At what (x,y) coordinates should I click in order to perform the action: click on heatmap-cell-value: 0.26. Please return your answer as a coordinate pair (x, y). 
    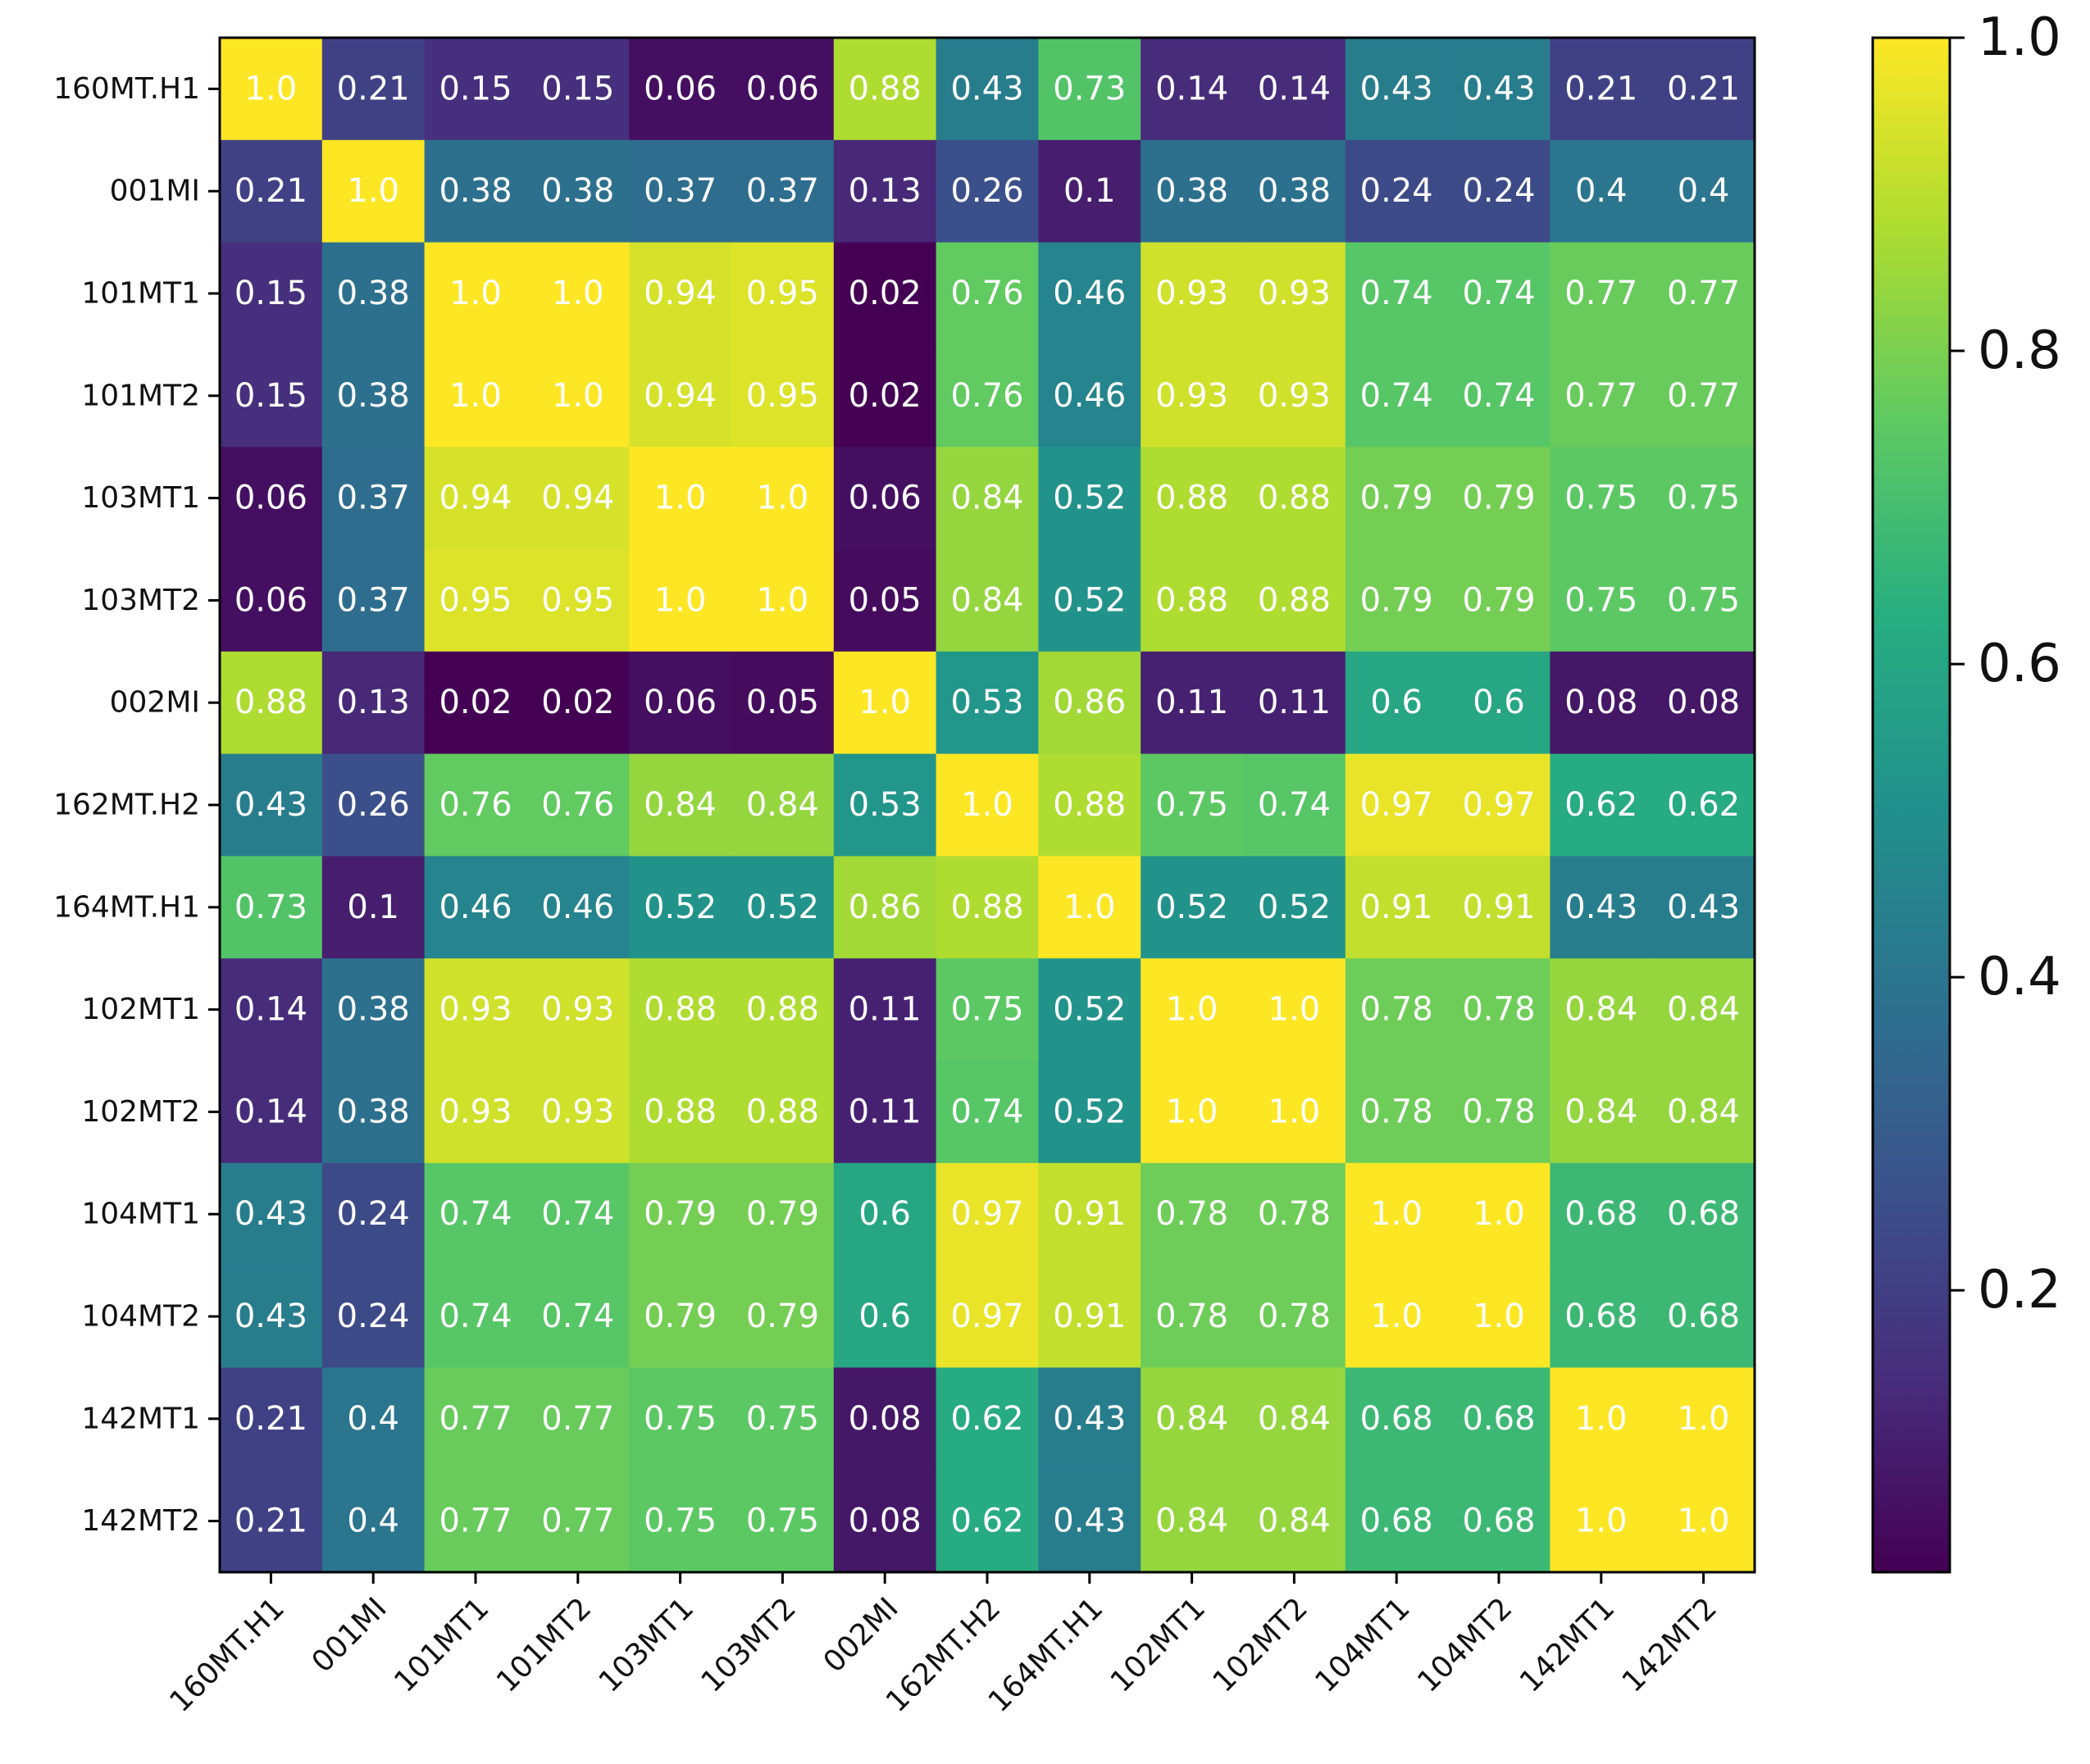
    Looking at the image, I should click on (373, 805).